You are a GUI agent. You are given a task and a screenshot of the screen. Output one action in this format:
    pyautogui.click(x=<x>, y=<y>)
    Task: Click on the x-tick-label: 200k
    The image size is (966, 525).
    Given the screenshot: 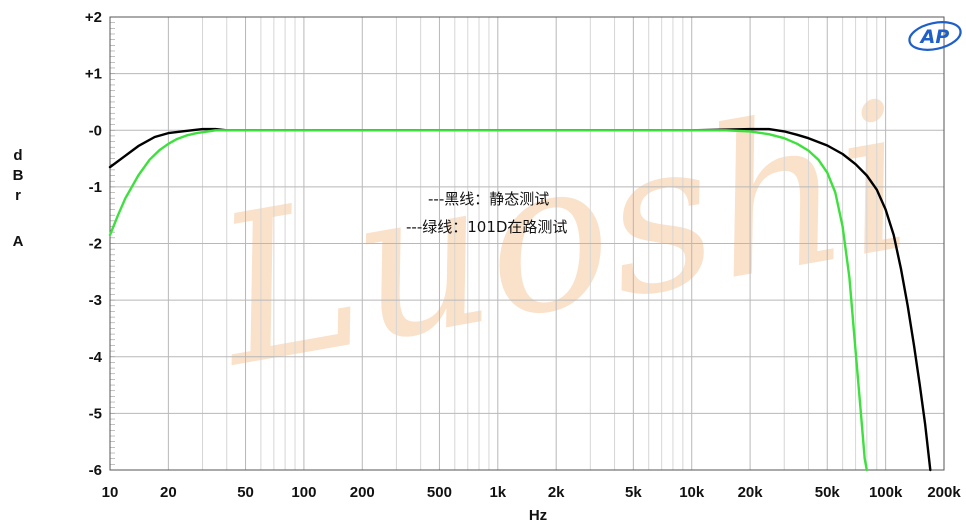 What is the action you would take?
    pyautogui.click(x=944, y=492)
    